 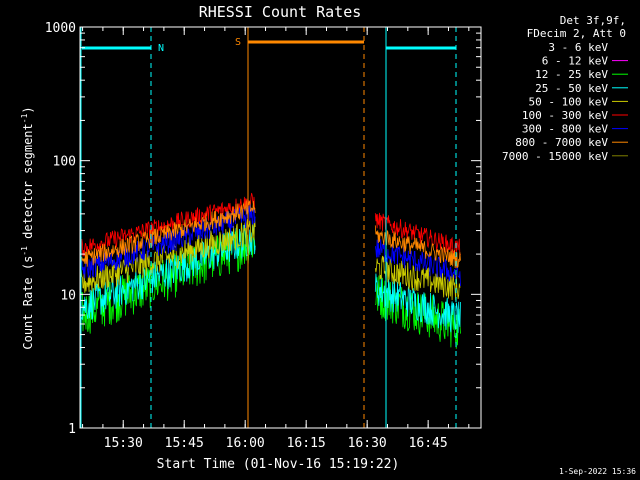 What do you see at coordinates (571, 74) in the screenshot?
I see `legend-label-3: 12 - 25 keV` at bounding box center [571, 74].